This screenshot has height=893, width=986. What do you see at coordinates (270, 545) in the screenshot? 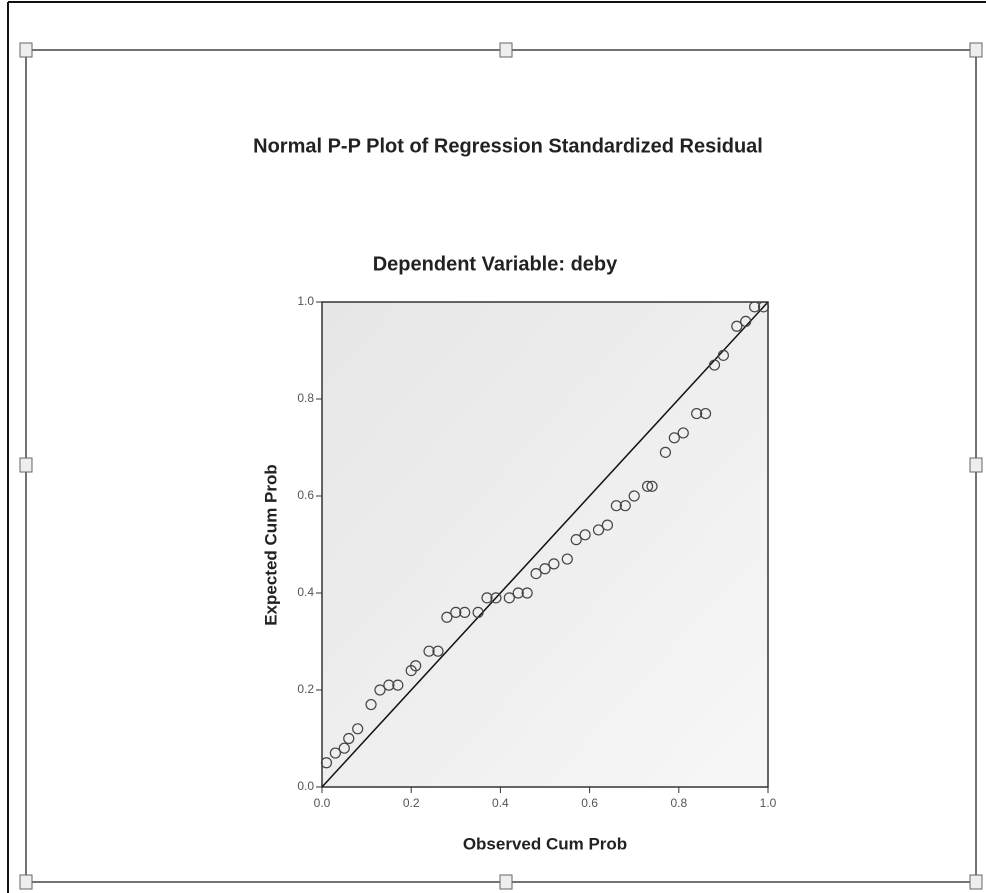
I see `y-axis-label: Expected Cum Prob` at bounding box center [270, 545].